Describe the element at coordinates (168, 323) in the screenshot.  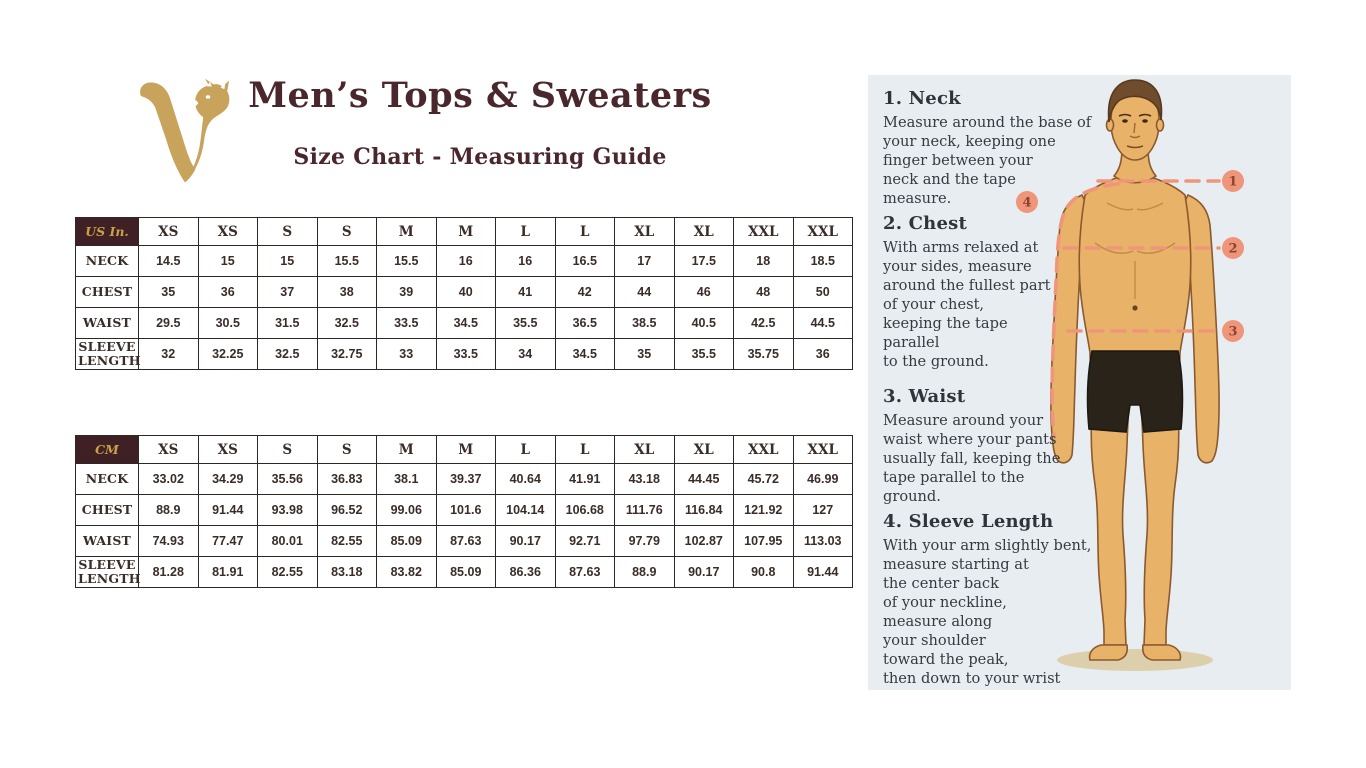
I see `measurement-value-cell: 29.5` at that location.